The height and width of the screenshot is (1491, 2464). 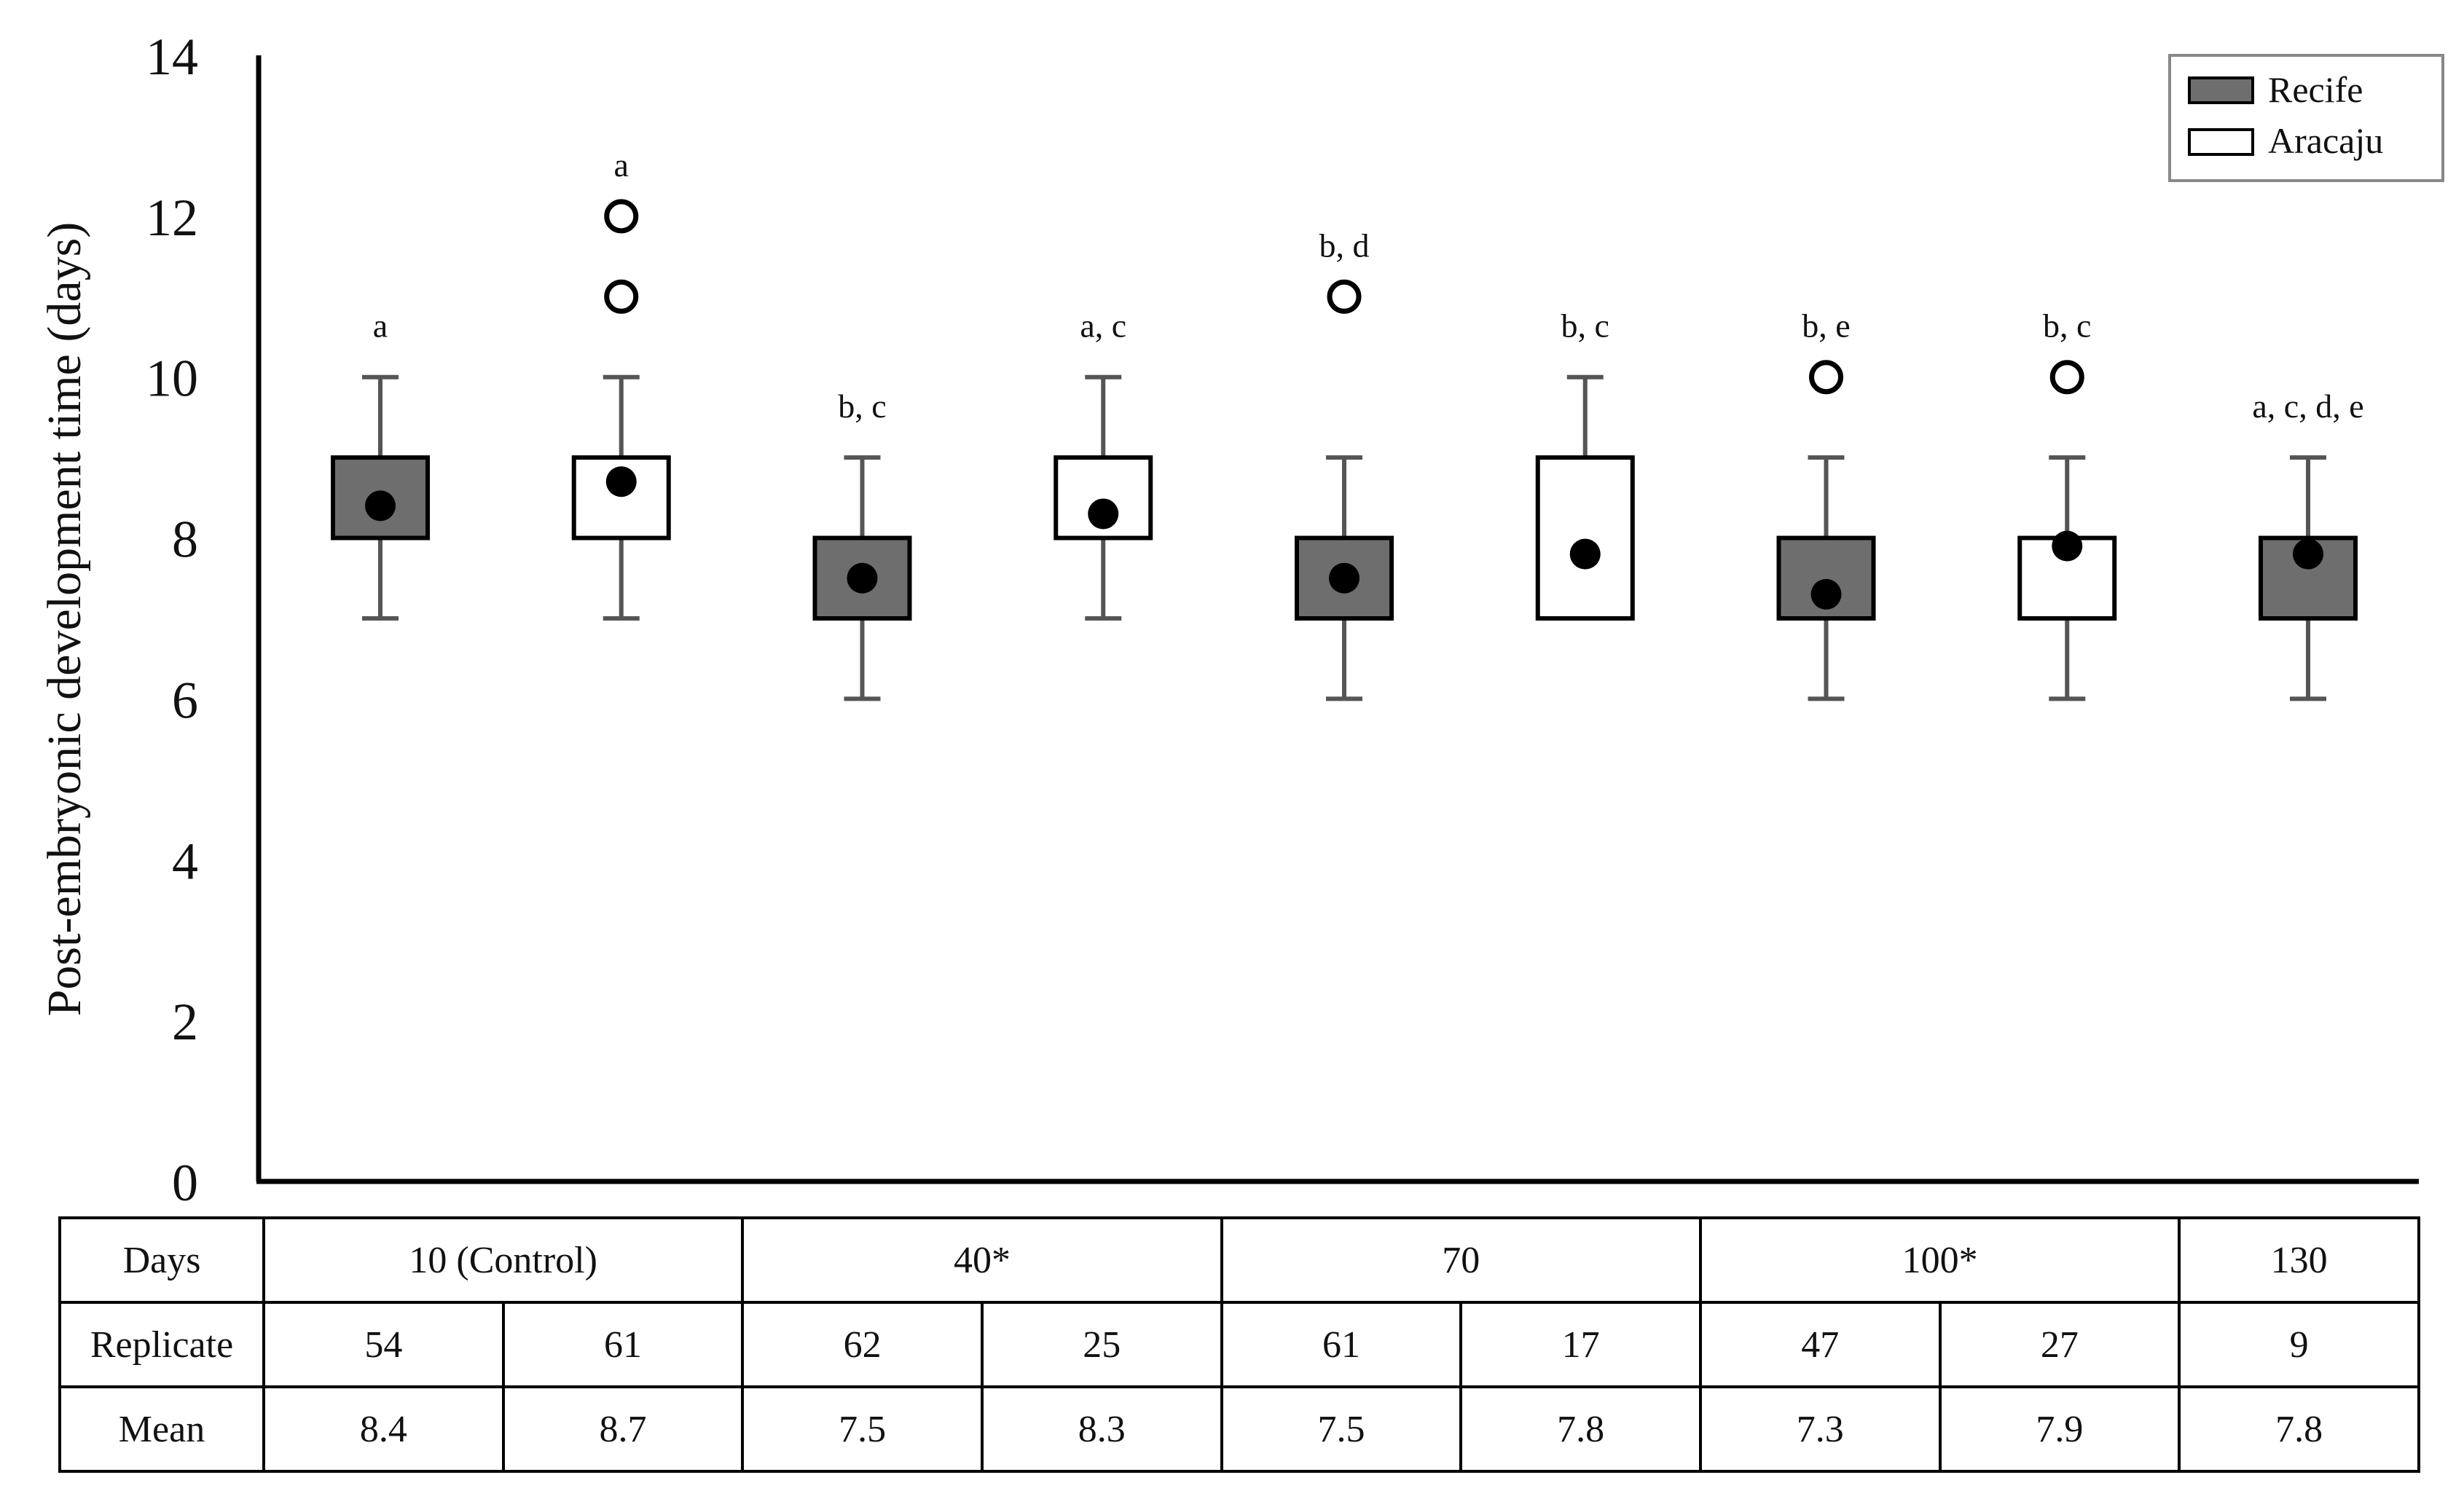 I want to click on table-row-mean: Mean 8.4 8.7 7.5 8.3 7.5 7.8 7.3 7.9 7.8, so click(x=1239, y=1429).